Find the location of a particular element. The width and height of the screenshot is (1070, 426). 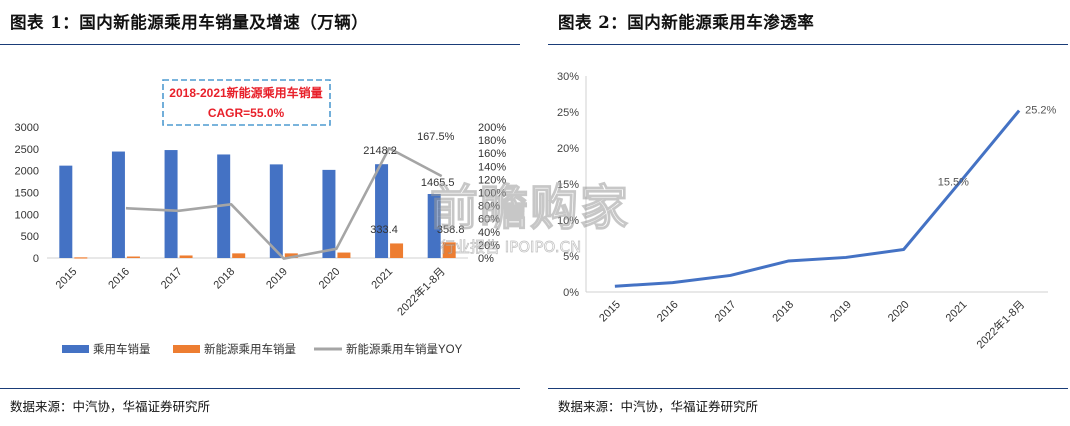

chart1-x-tick-label: 2022年1-8月 is located at coordinates (421, 291).